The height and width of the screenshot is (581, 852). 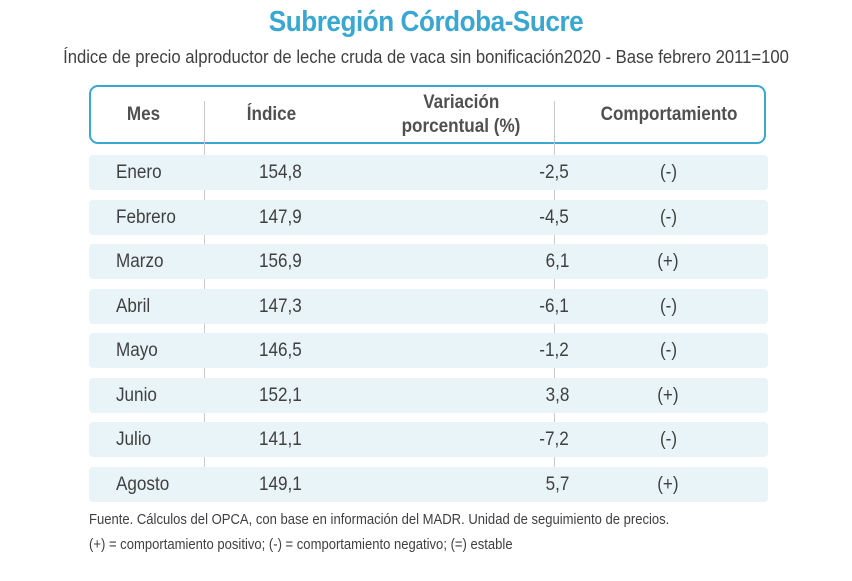 I want to click on cell-indice: 156,9, so click(x=280, y=261).